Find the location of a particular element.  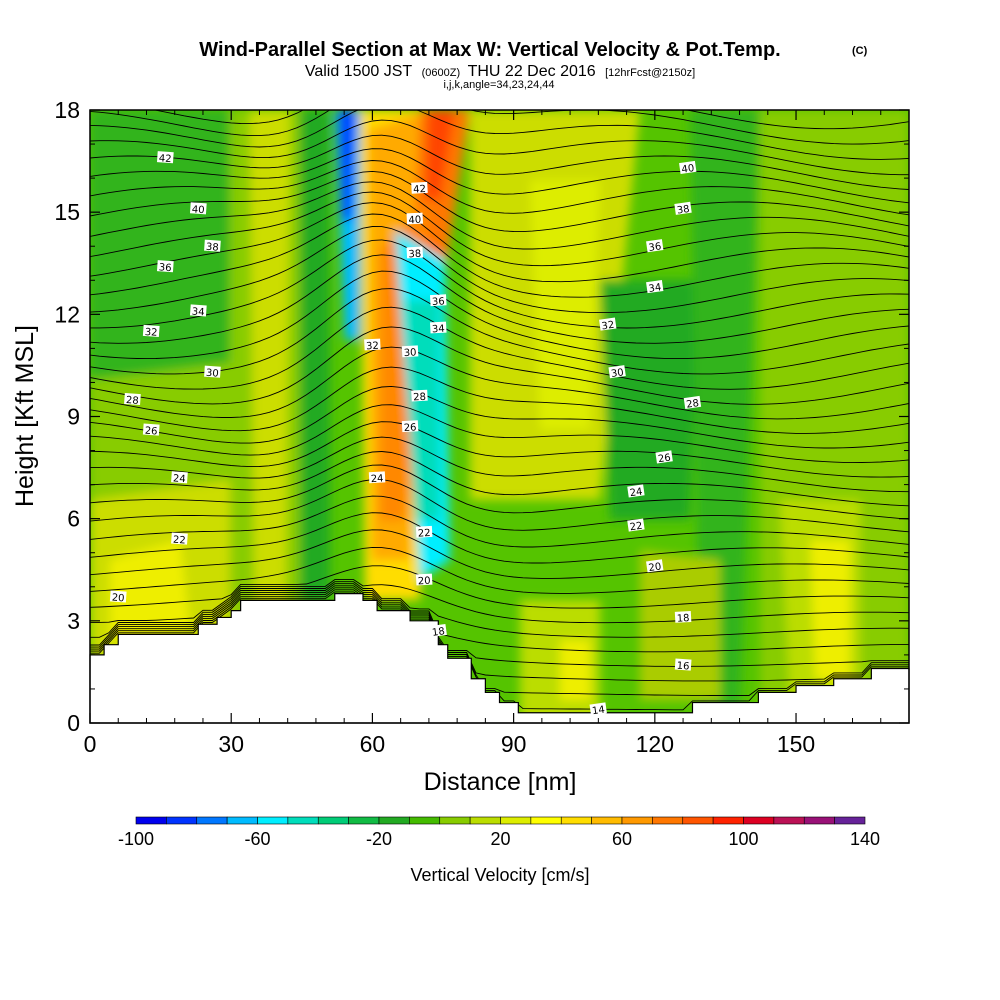

contour-label-text: 16 is located at coordinates (682, 667).